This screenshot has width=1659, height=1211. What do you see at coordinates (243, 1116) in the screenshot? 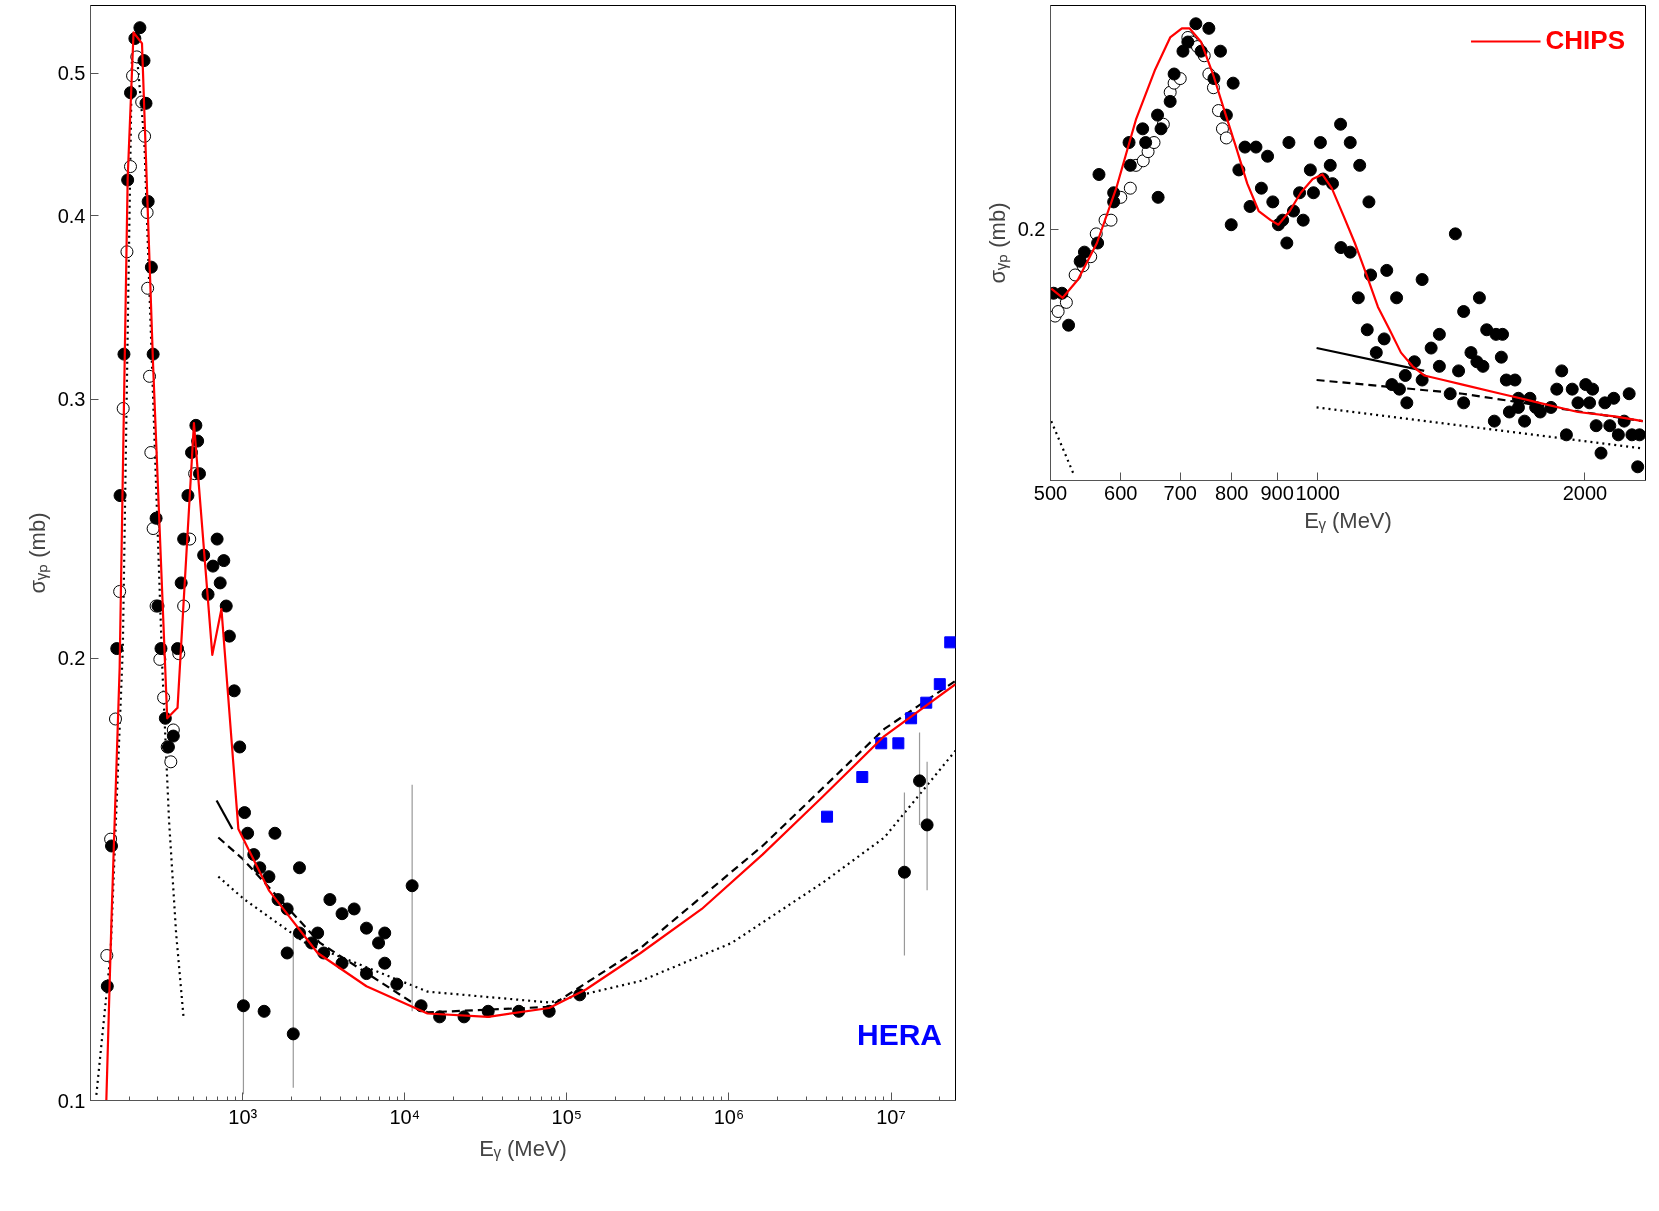
I see `x-tick-label: 10³` at bounding box center [243, 1116].